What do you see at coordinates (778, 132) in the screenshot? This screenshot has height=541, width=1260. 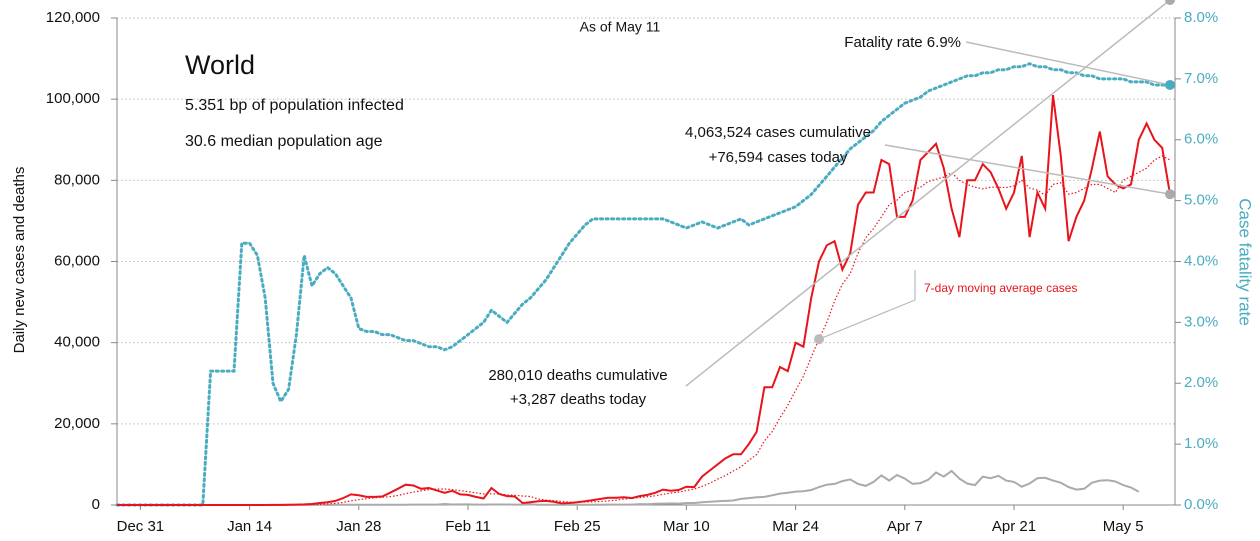 I see `annotation: 4,063,524 cases cumulative` at bounding box center [778, 132].